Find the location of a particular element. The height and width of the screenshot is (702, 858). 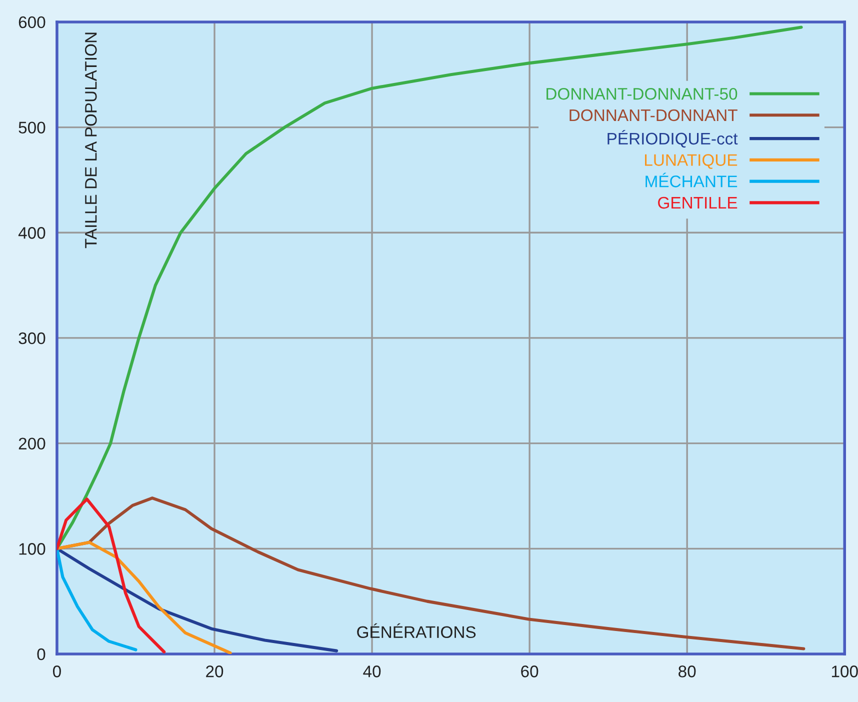

x-axis-title: GÉNÉRATIONS is located at coordinates (416, 630).